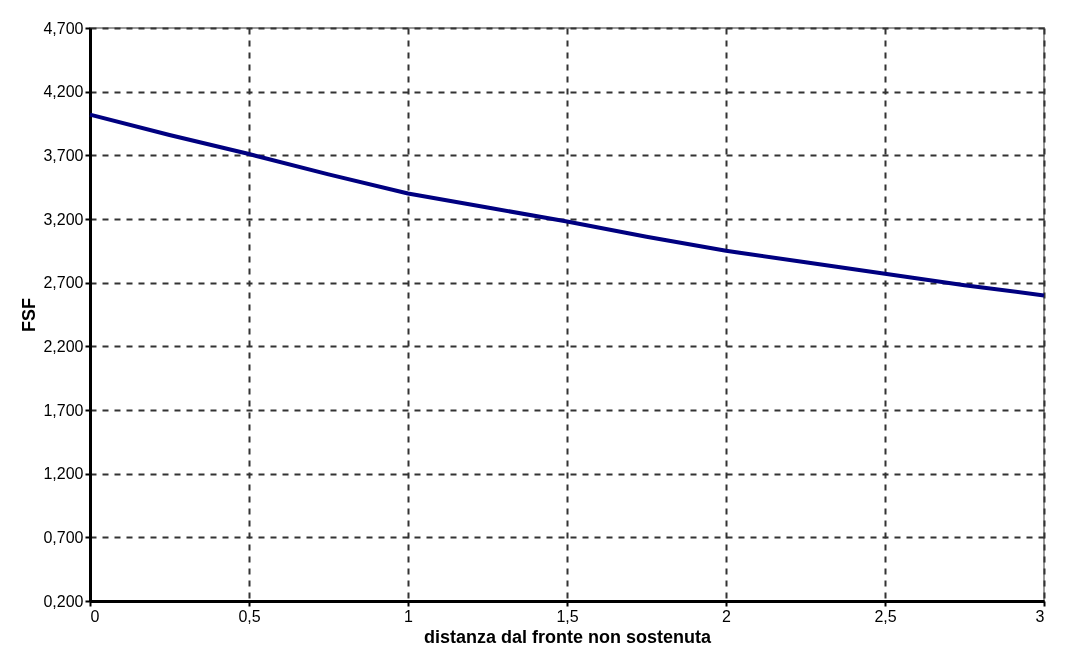  Describe the element at coordinates (63, 92) in the screenshot. I see `y-tick-label: 4,200` at that location.